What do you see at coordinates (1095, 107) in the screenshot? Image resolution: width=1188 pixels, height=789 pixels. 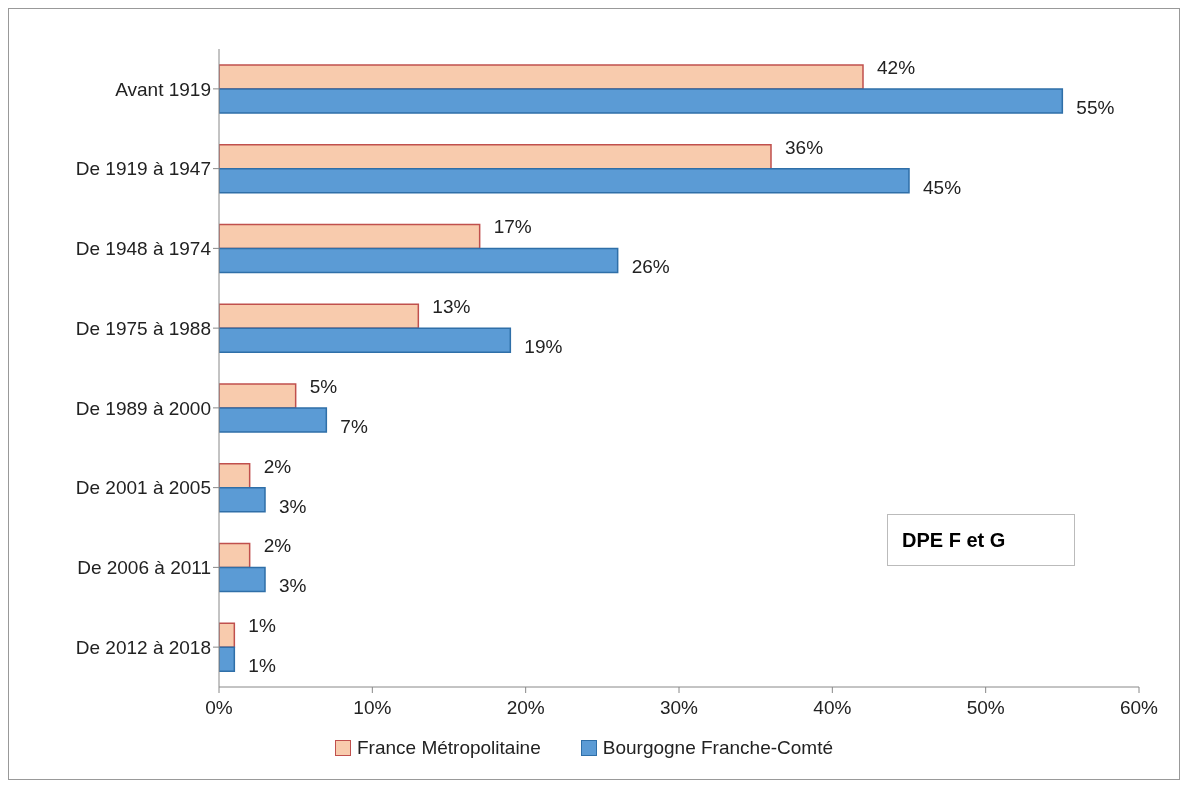 I see `data-label: 55%` at bounding box center [1095, 107].